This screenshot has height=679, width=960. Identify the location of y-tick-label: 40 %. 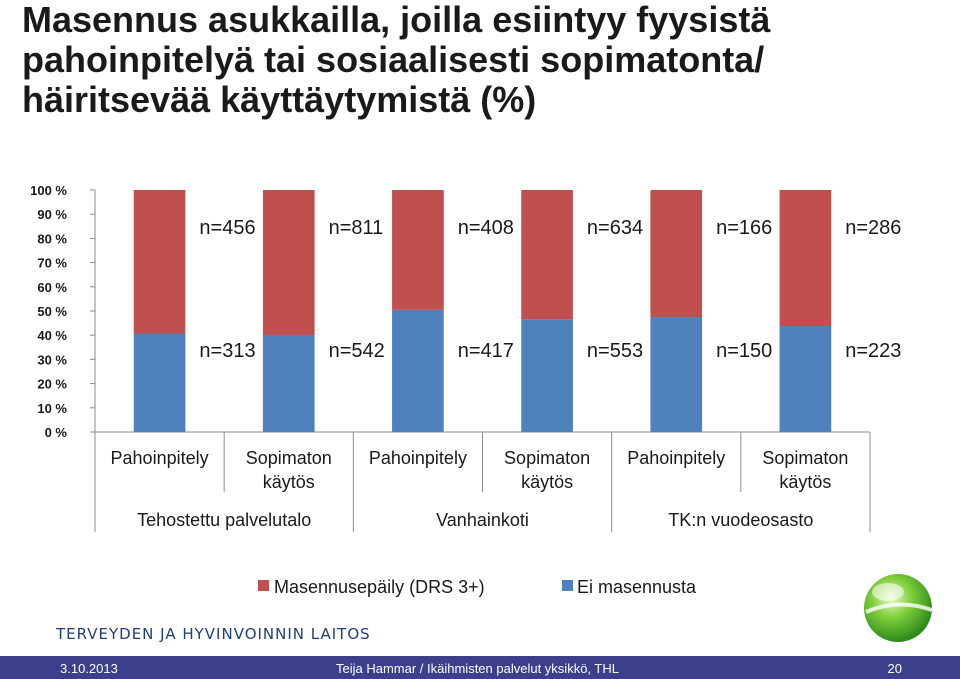
(52, 335).